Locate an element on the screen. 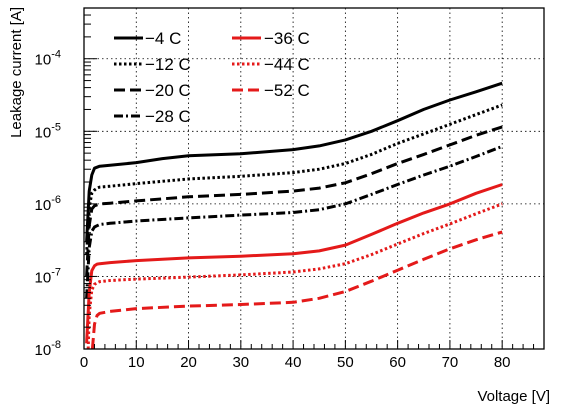  x-tick-label: 40 is located at coordinates (293, 362).